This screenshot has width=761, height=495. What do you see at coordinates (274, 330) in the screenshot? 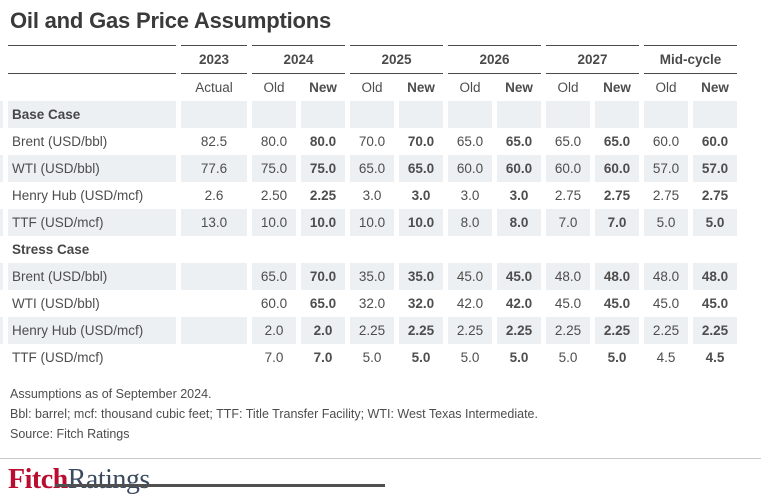
I see `value-cell: 2.0` at bounding box center [274, 330].